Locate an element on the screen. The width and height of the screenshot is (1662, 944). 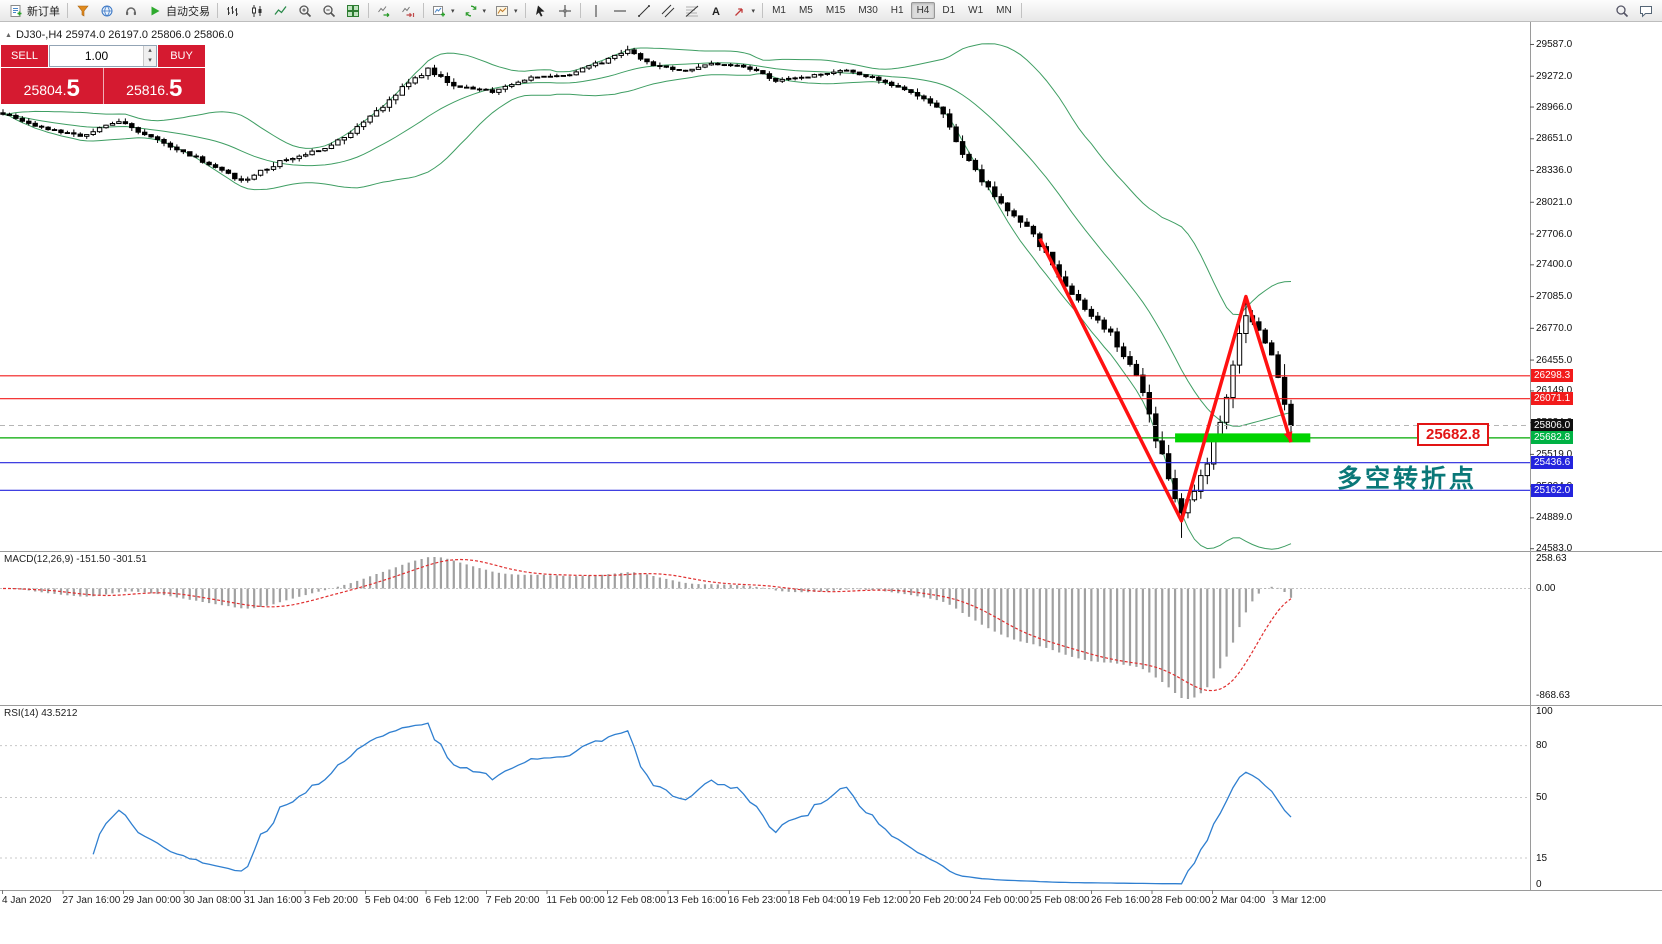
time-axis-label: 3 Mar 12:00 is located at coordinates (1299, 900).